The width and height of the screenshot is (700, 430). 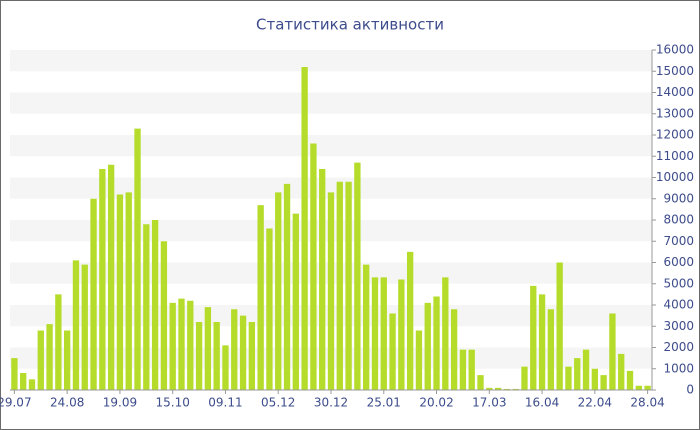 I want to click on y-tick-label: 5000, so click(x=678, y=283).